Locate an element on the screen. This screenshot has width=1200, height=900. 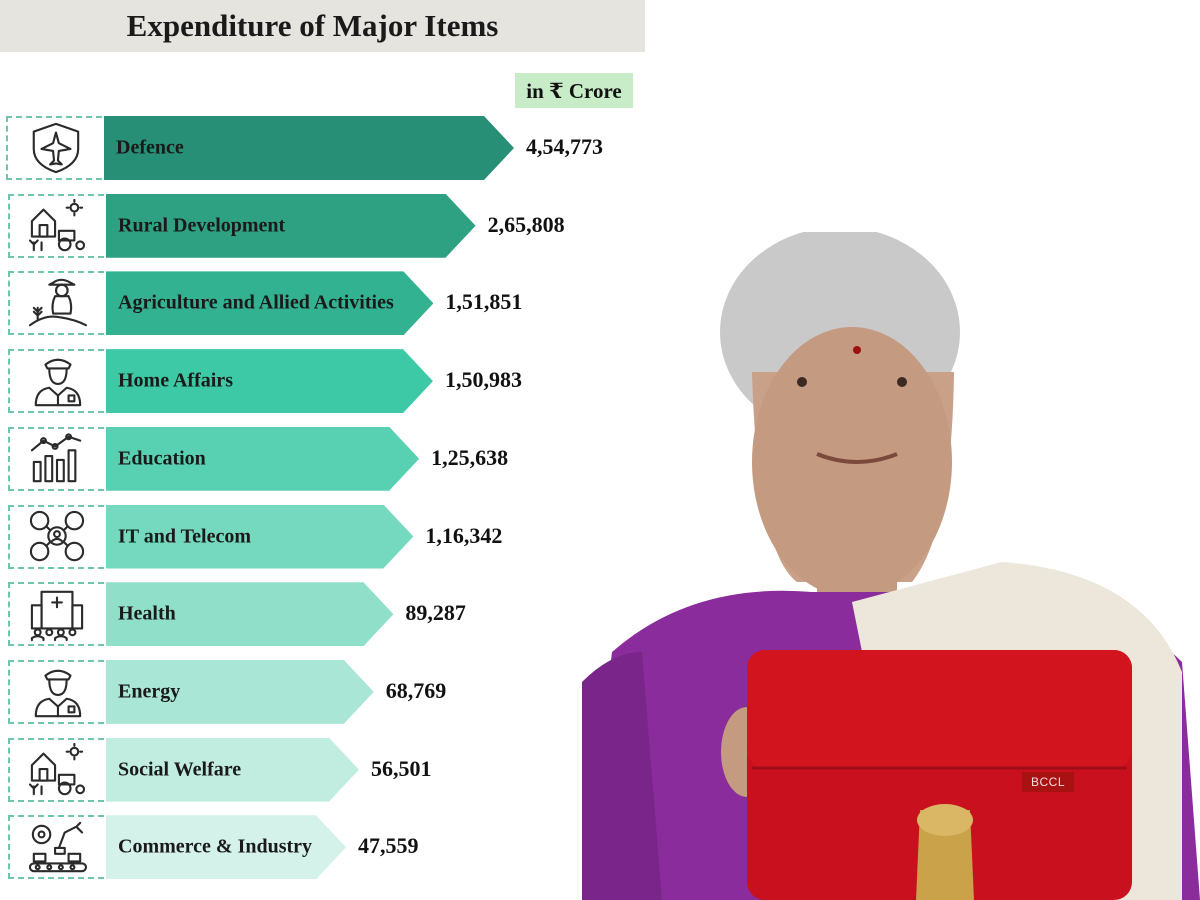
category-label: Social Welfare is located at coordinates (180, 769).